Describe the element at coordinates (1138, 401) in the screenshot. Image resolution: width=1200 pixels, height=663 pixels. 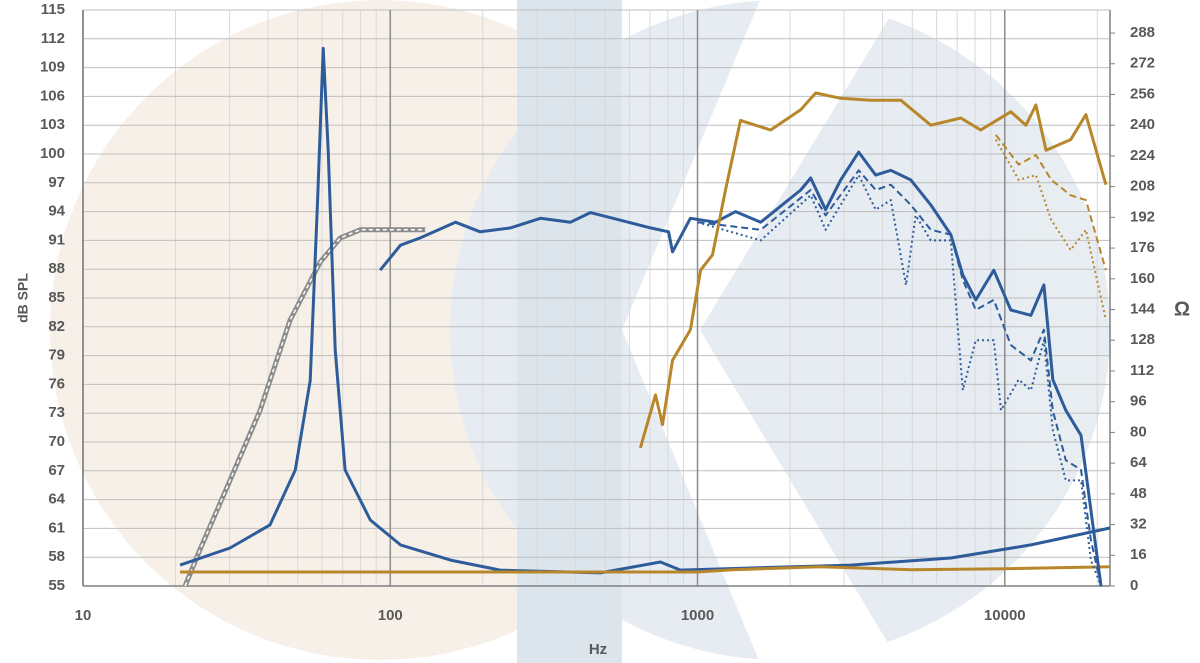
I see `y2-tick-label: 96` at that location.